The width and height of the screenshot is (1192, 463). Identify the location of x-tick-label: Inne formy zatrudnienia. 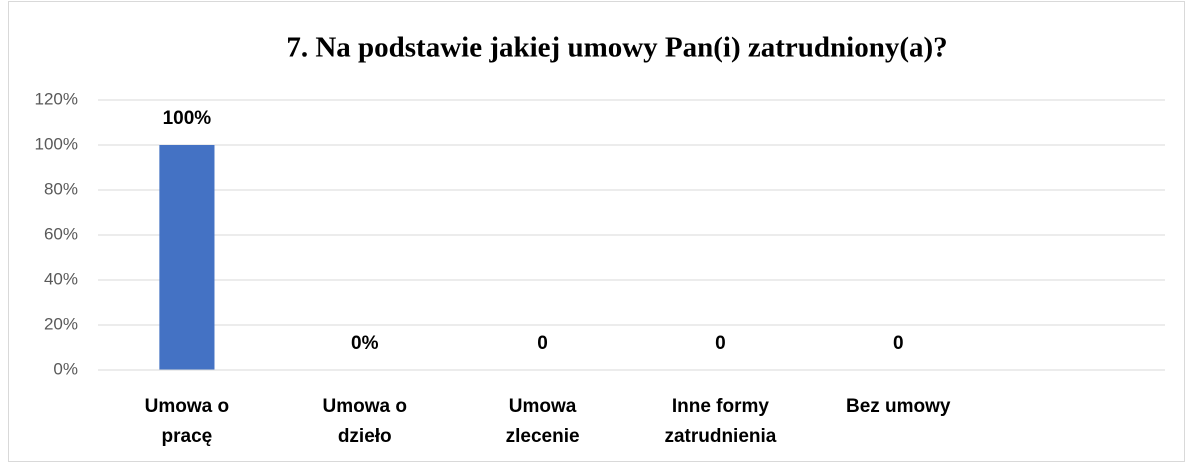
(720, 421).